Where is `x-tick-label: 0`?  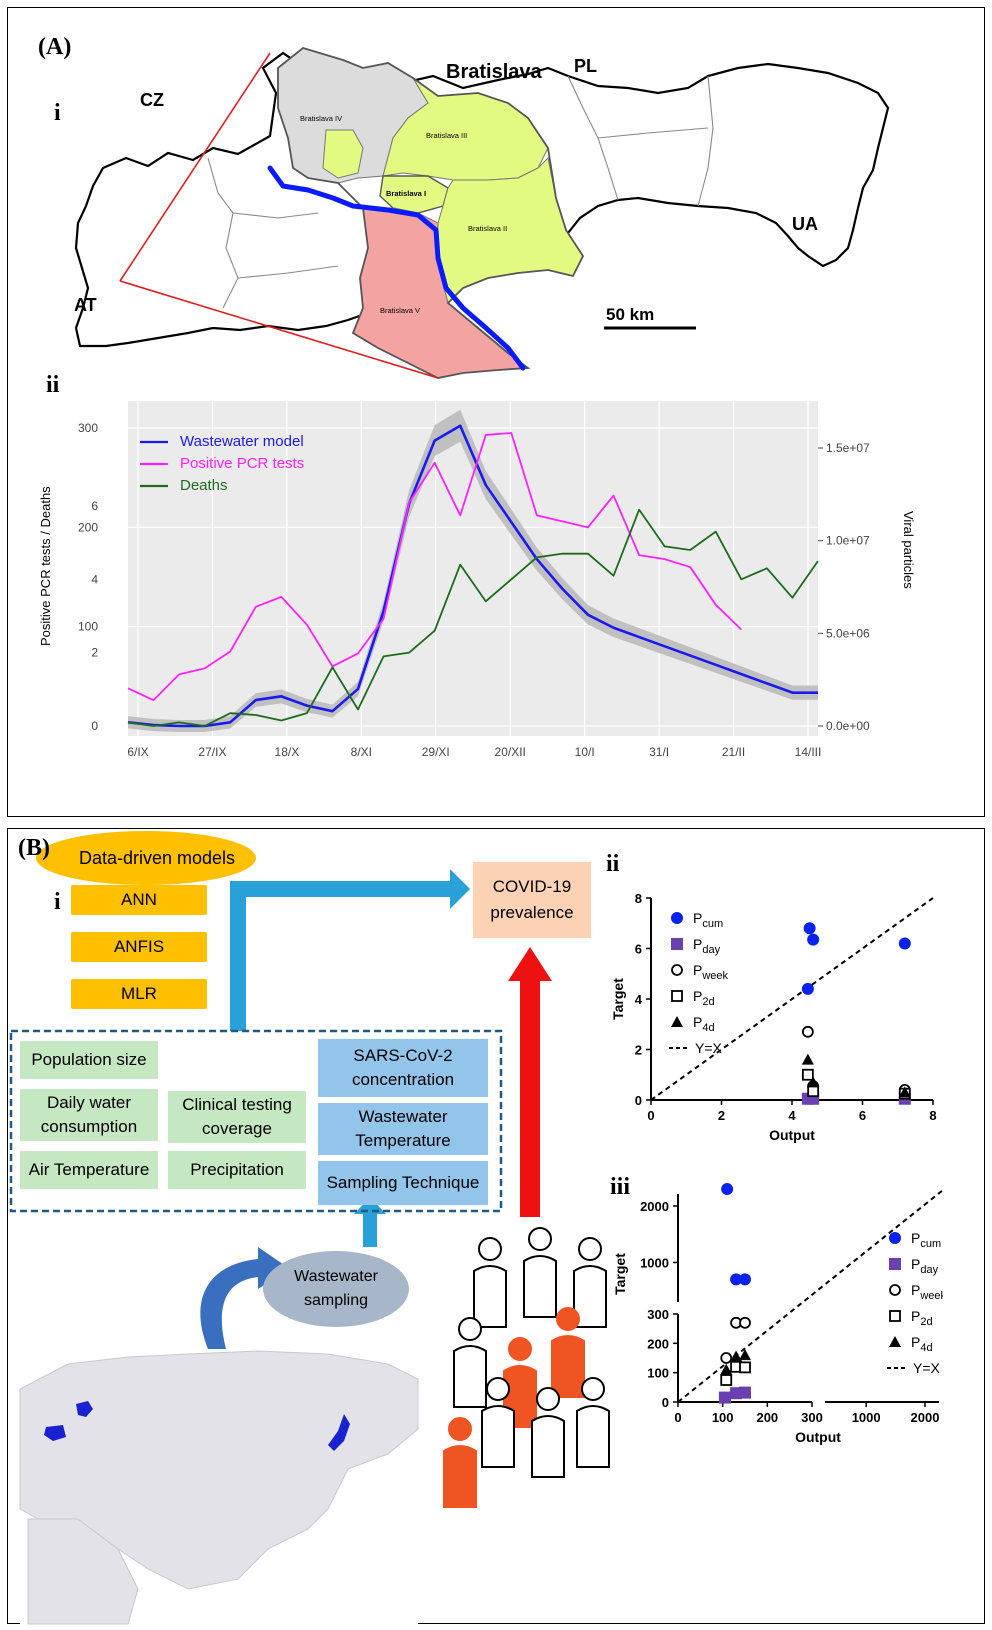 x-tick-label: 0 is located at coordinates (677, 1417).